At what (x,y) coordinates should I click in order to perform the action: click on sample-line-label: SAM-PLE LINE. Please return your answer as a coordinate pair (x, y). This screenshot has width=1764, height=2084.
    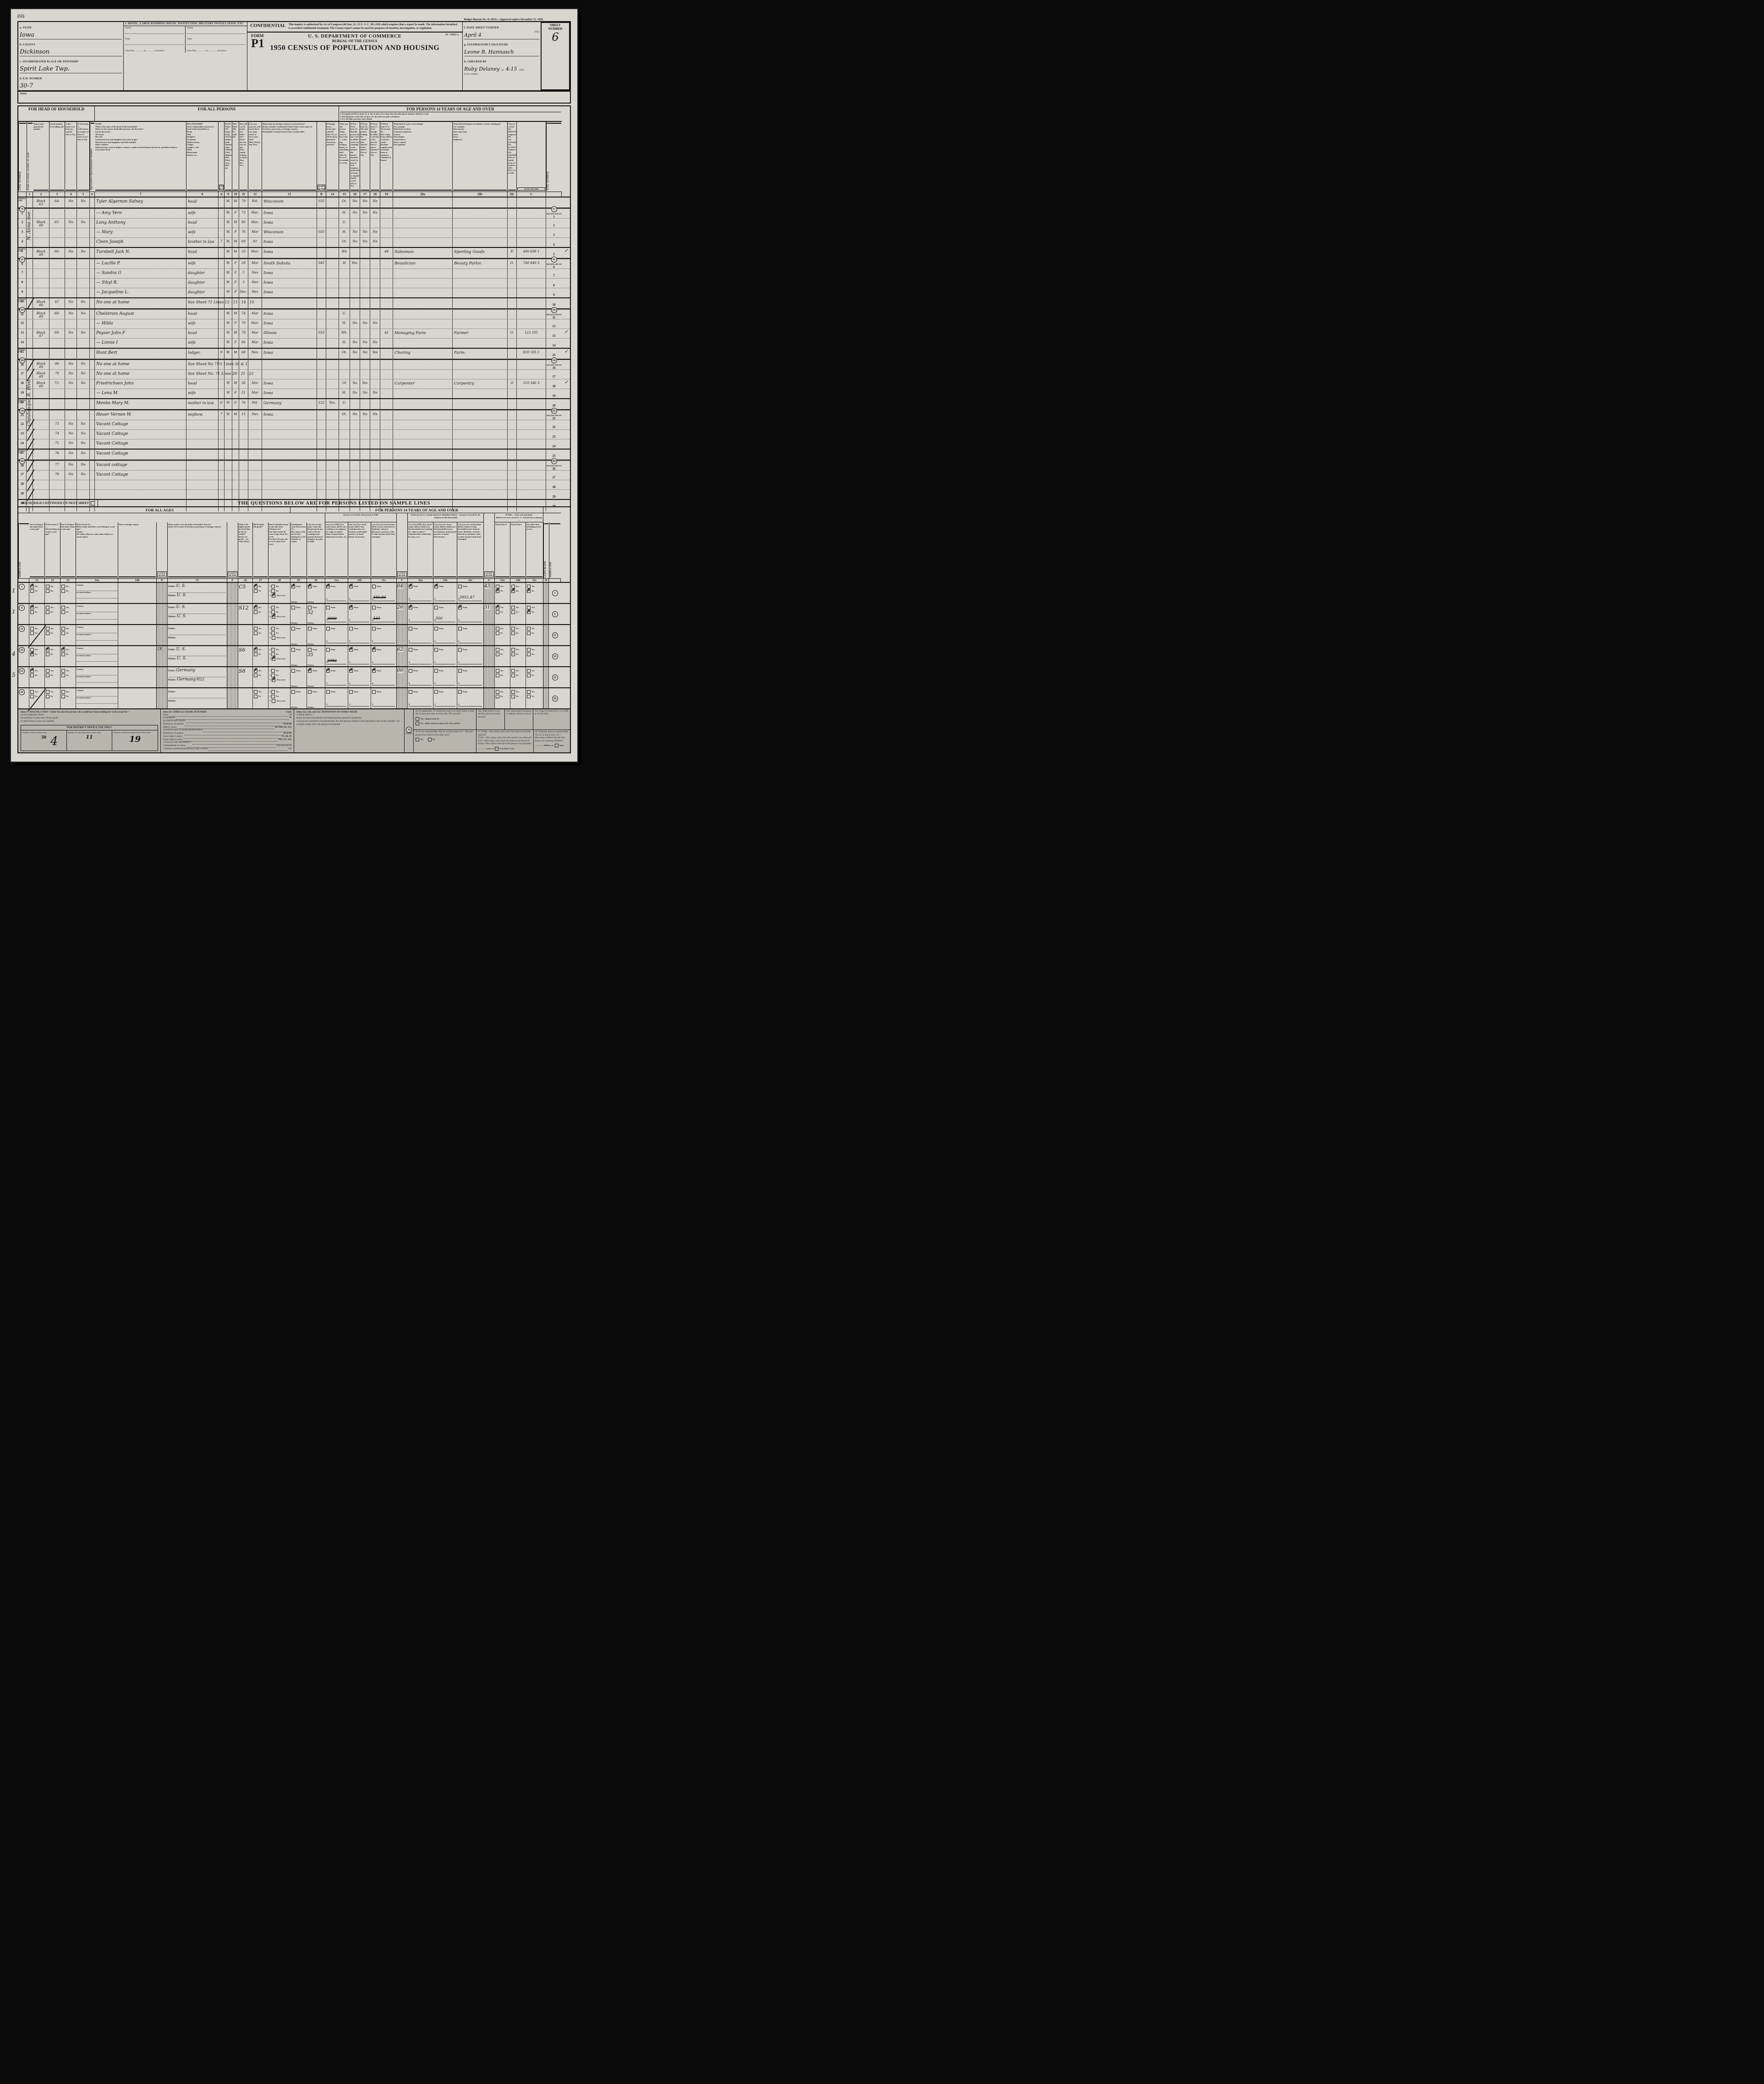
    Looking at the image, I should click on (22, 300).